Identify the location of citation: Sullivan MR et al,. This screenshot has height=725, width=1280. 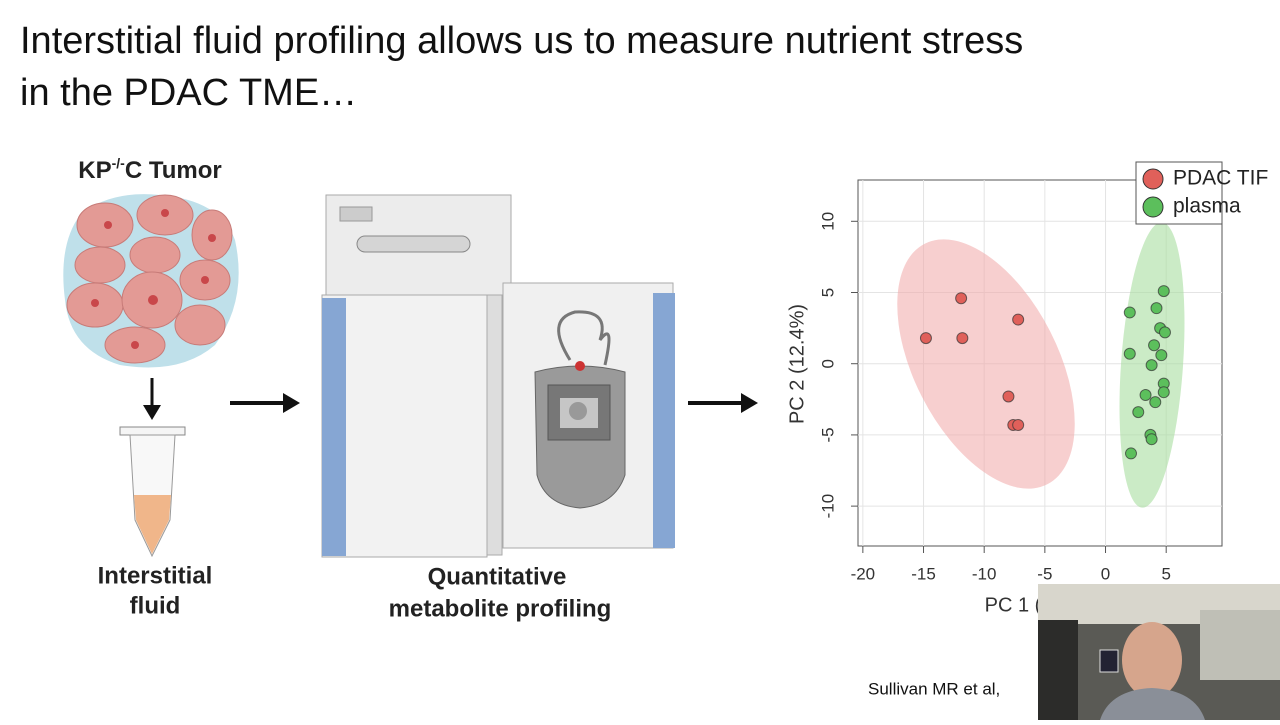
(934, 688).